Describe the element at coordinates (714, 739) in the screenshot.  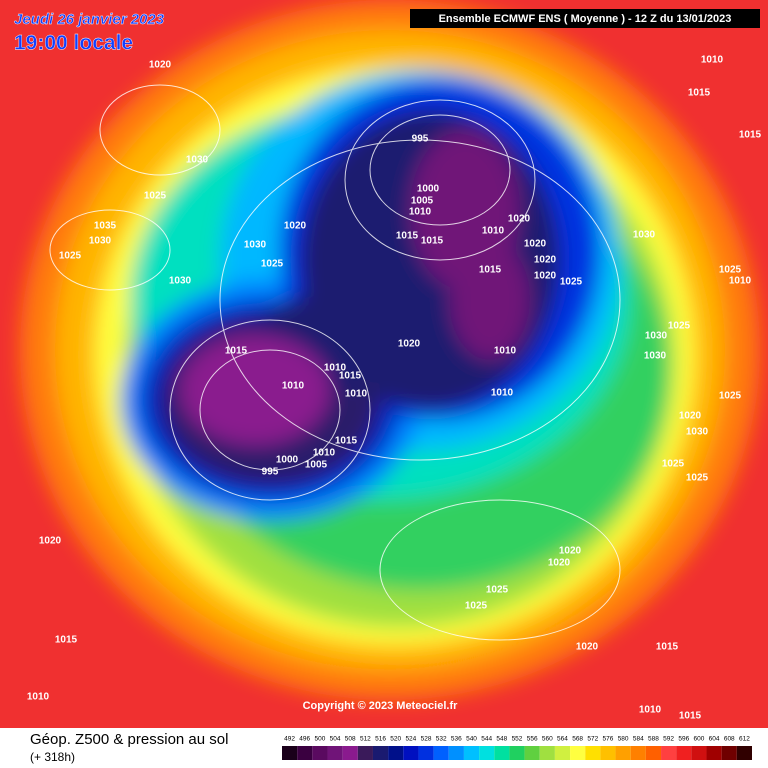
I see `colorbar-label: 604` at that location.